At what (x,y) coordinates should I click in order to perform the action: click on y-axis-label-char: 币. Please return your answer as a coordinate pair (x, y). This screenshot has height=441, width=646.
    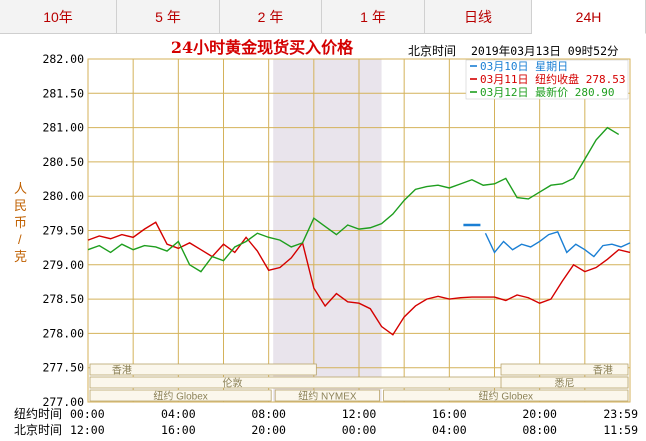
    Looking at the image, I should click on (20, 222).